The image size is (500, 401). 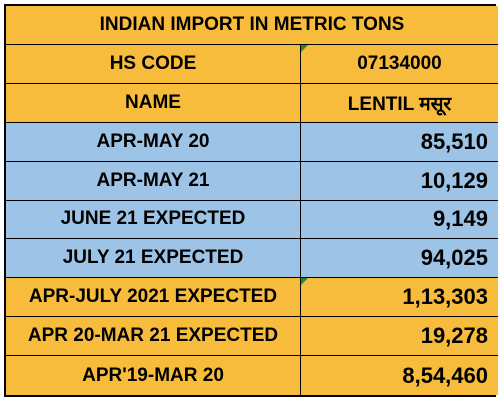 What do you see at coordinates (252, 25) in the screenshot?
I see `table-title: INDIAN IMPORT IN METRIC TONS` at bounding box center [252, 25].